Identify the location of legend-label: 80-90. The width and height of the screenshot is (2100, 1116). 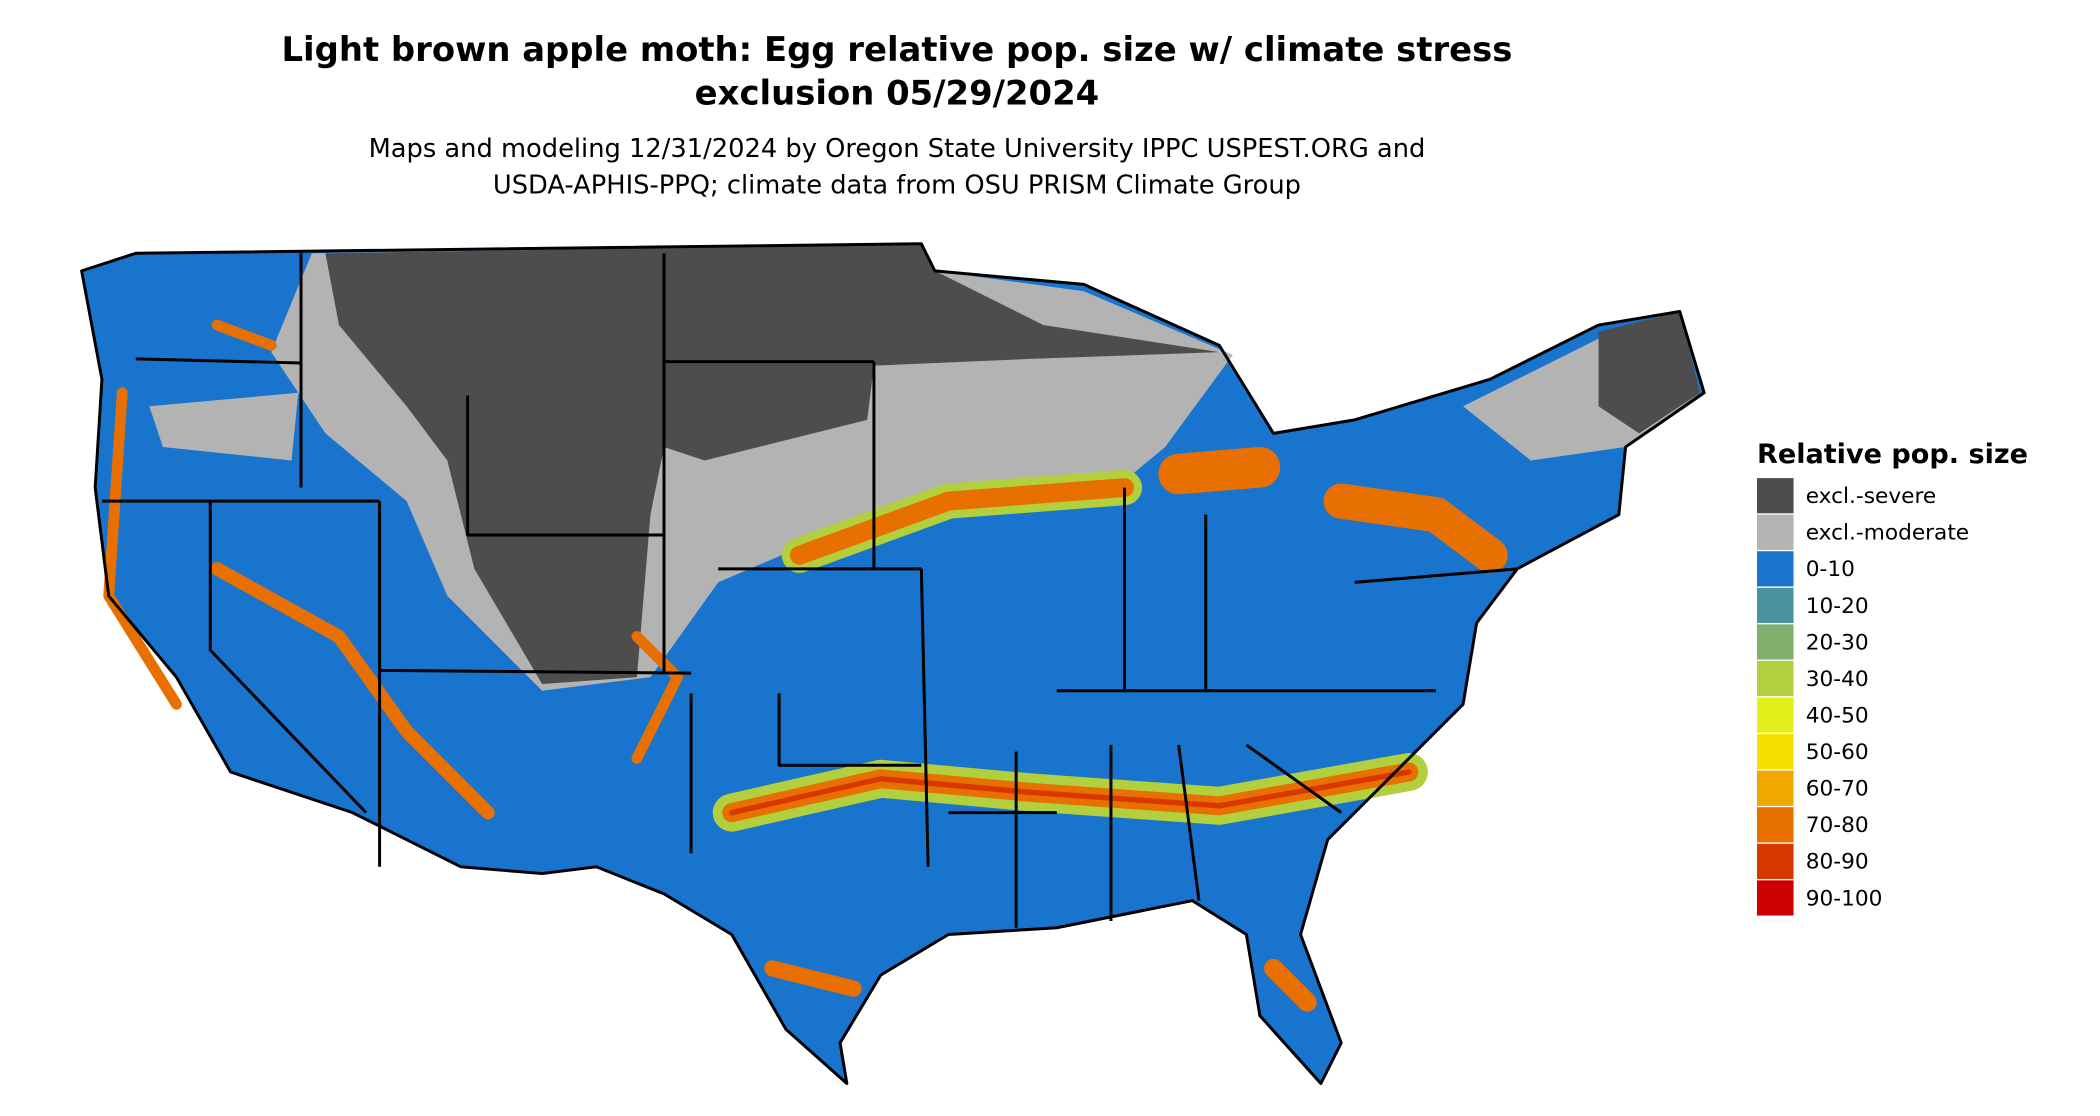
(1837, 862).